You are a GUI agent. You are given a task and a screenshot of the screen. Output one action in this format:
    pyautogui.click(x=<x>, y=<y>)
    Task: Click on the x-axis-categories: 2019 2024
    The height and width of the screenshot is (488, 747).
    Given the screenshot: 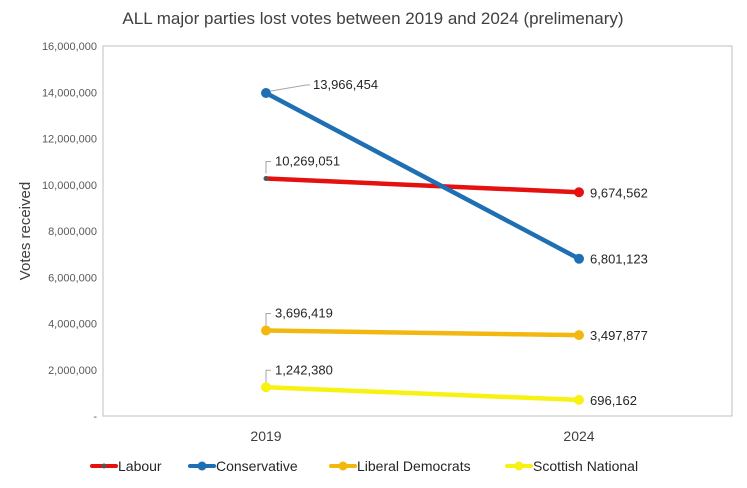 What is the action you would take?
    pyautogui.click(x=422, y=436)
    